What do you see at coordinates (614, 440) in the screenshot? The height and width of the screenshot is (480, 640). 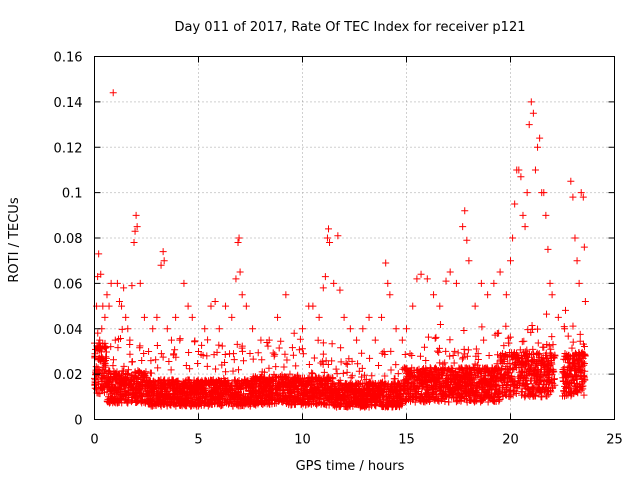 I see `x-tick-label: 25` at bounding box center [614, 440].